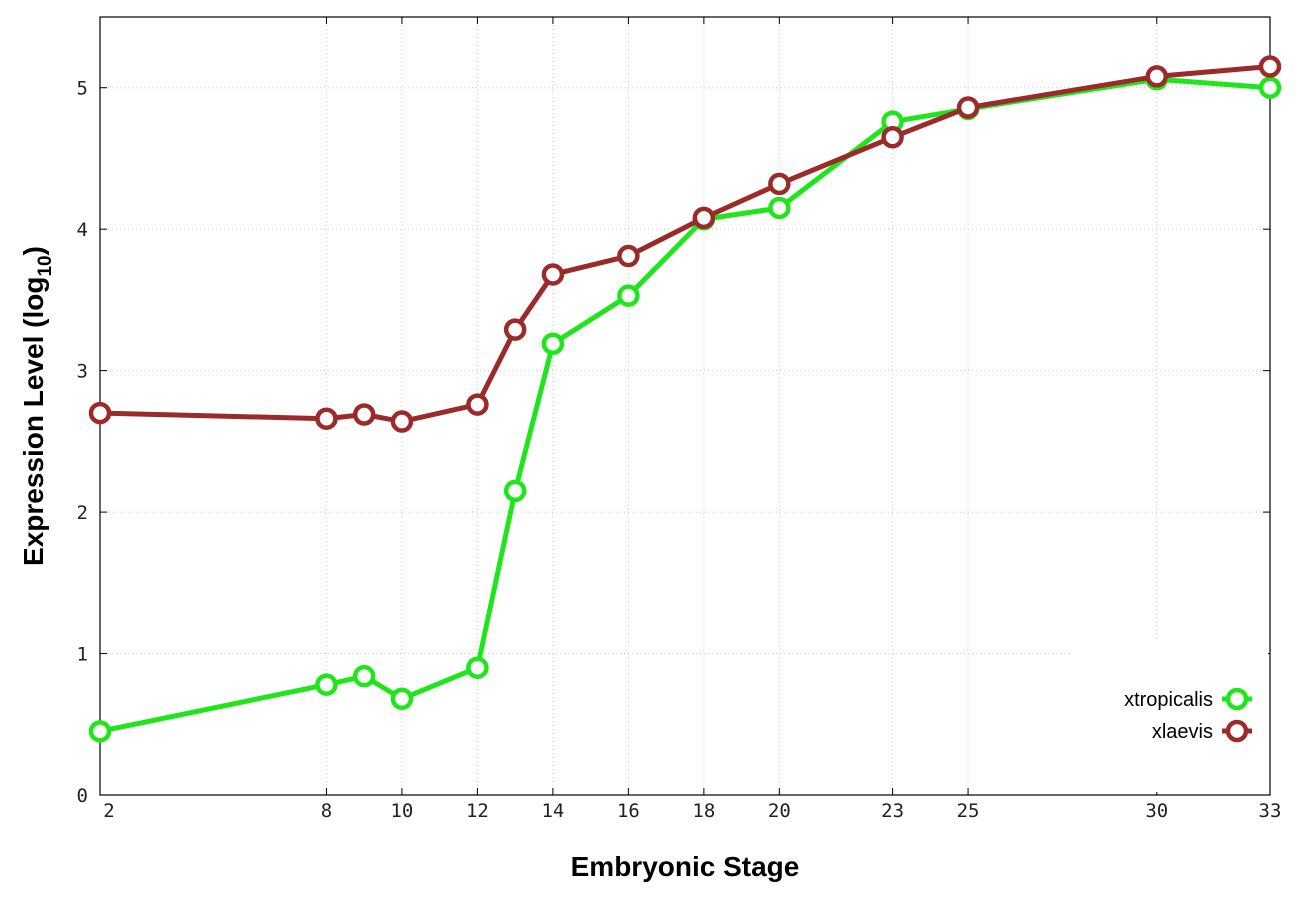 This screenshot has height=907, width=1296. Describe the element at coordinates (968, 811) in the screenshot. I see `x-tick-label: 25` at that location.